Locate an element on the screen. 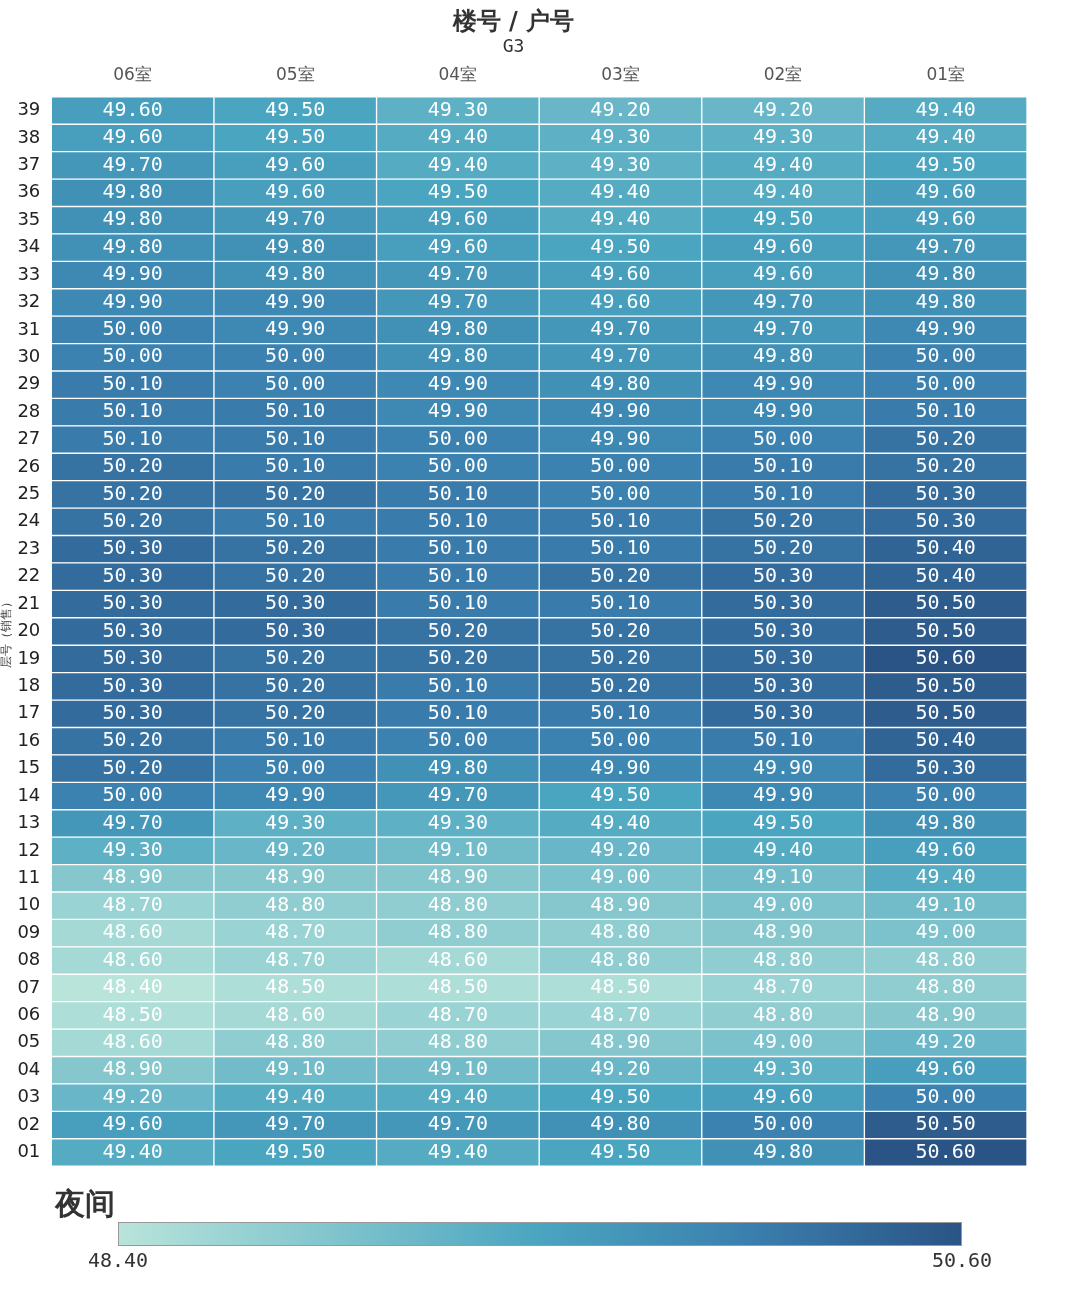 This screenshot has height=1305, width=1080. y-axis-title: 层号（销售） is located at coordinates (7, 631).